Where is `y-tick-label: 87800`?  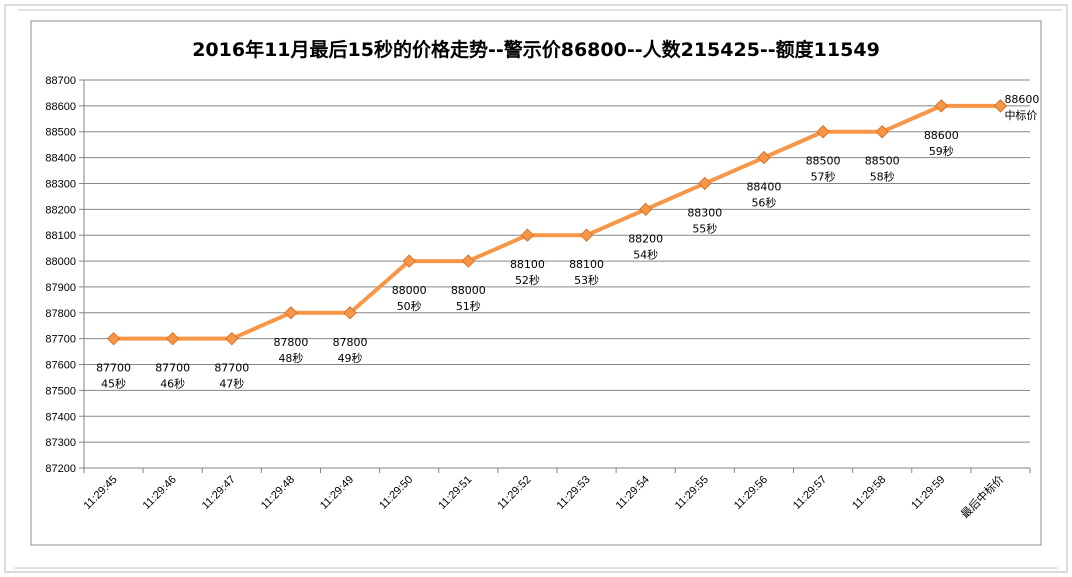 y-tick-label: 87800 is located at coordinates (60, 314).